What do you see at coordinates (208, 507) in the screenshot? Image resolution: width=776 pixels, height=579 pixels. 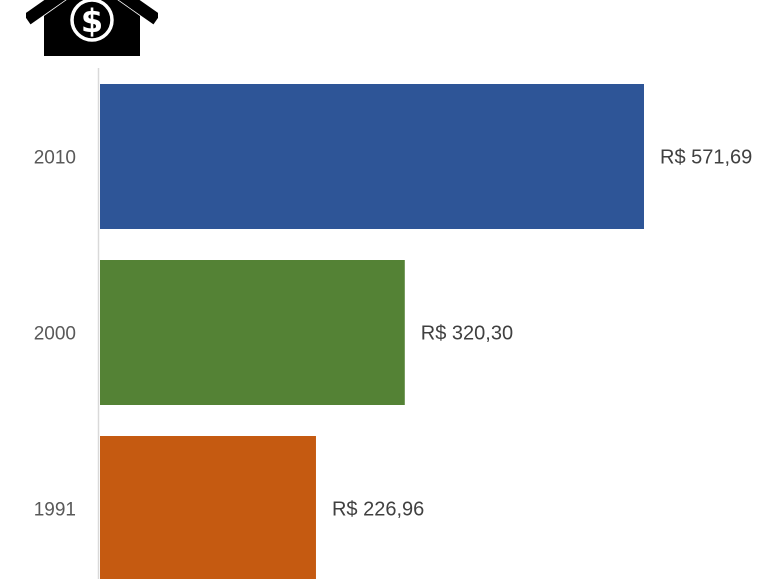 I see `bar-1991` at bounding box center [208, 507].